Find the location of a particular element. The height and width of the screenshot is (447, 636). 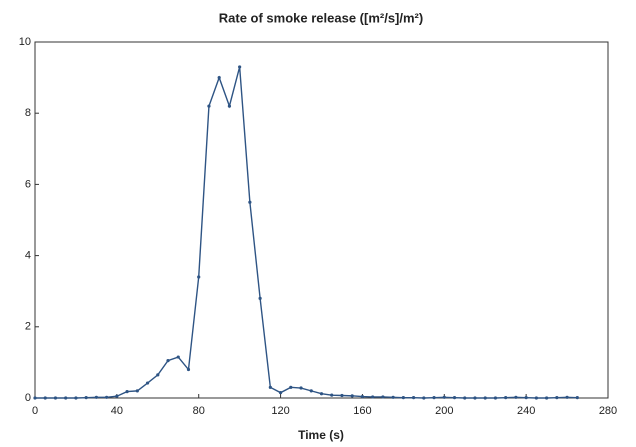

x-tick-label: 40 is located at coordinates (117, 411).